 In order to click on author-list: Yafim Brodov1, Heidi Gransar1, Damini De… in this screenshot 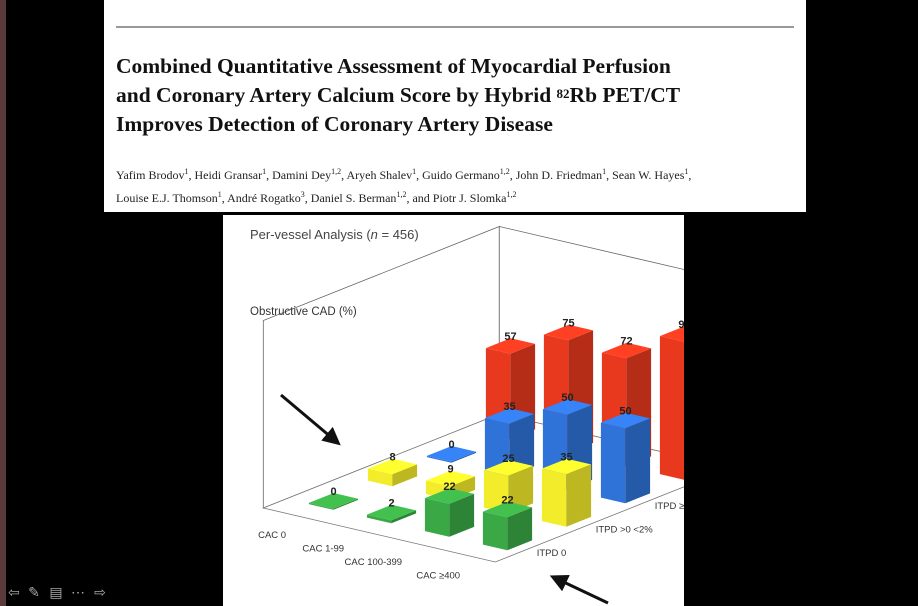, I will do `click(404, 186)`.